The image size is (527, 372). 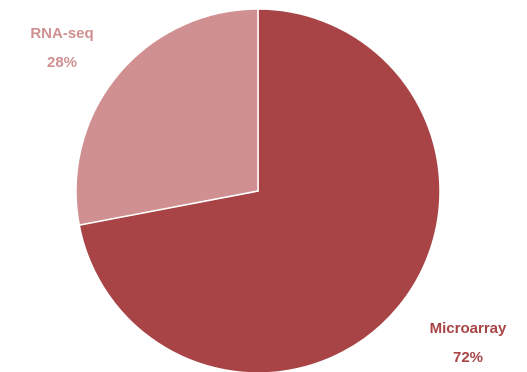 I want to click on slice-label-microarray-name: Microarray, so click(x=468, y=328).